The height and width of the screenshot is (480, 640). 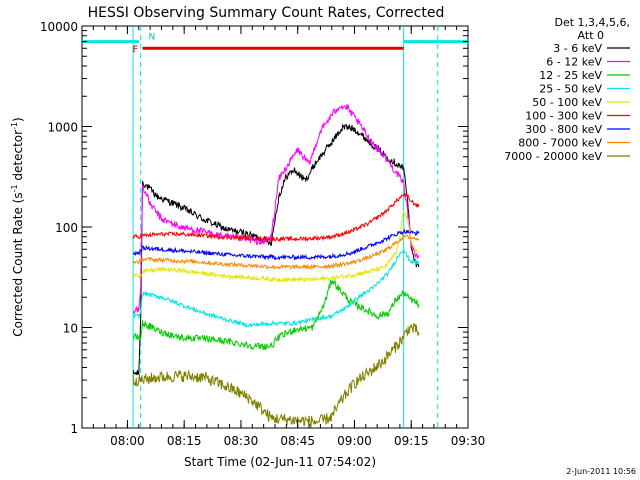 What do you see at coordinates (574, 62) in the screenshot?
I see `legend-label-1: 6 - 12 keV` at bounding box center [574, 62].